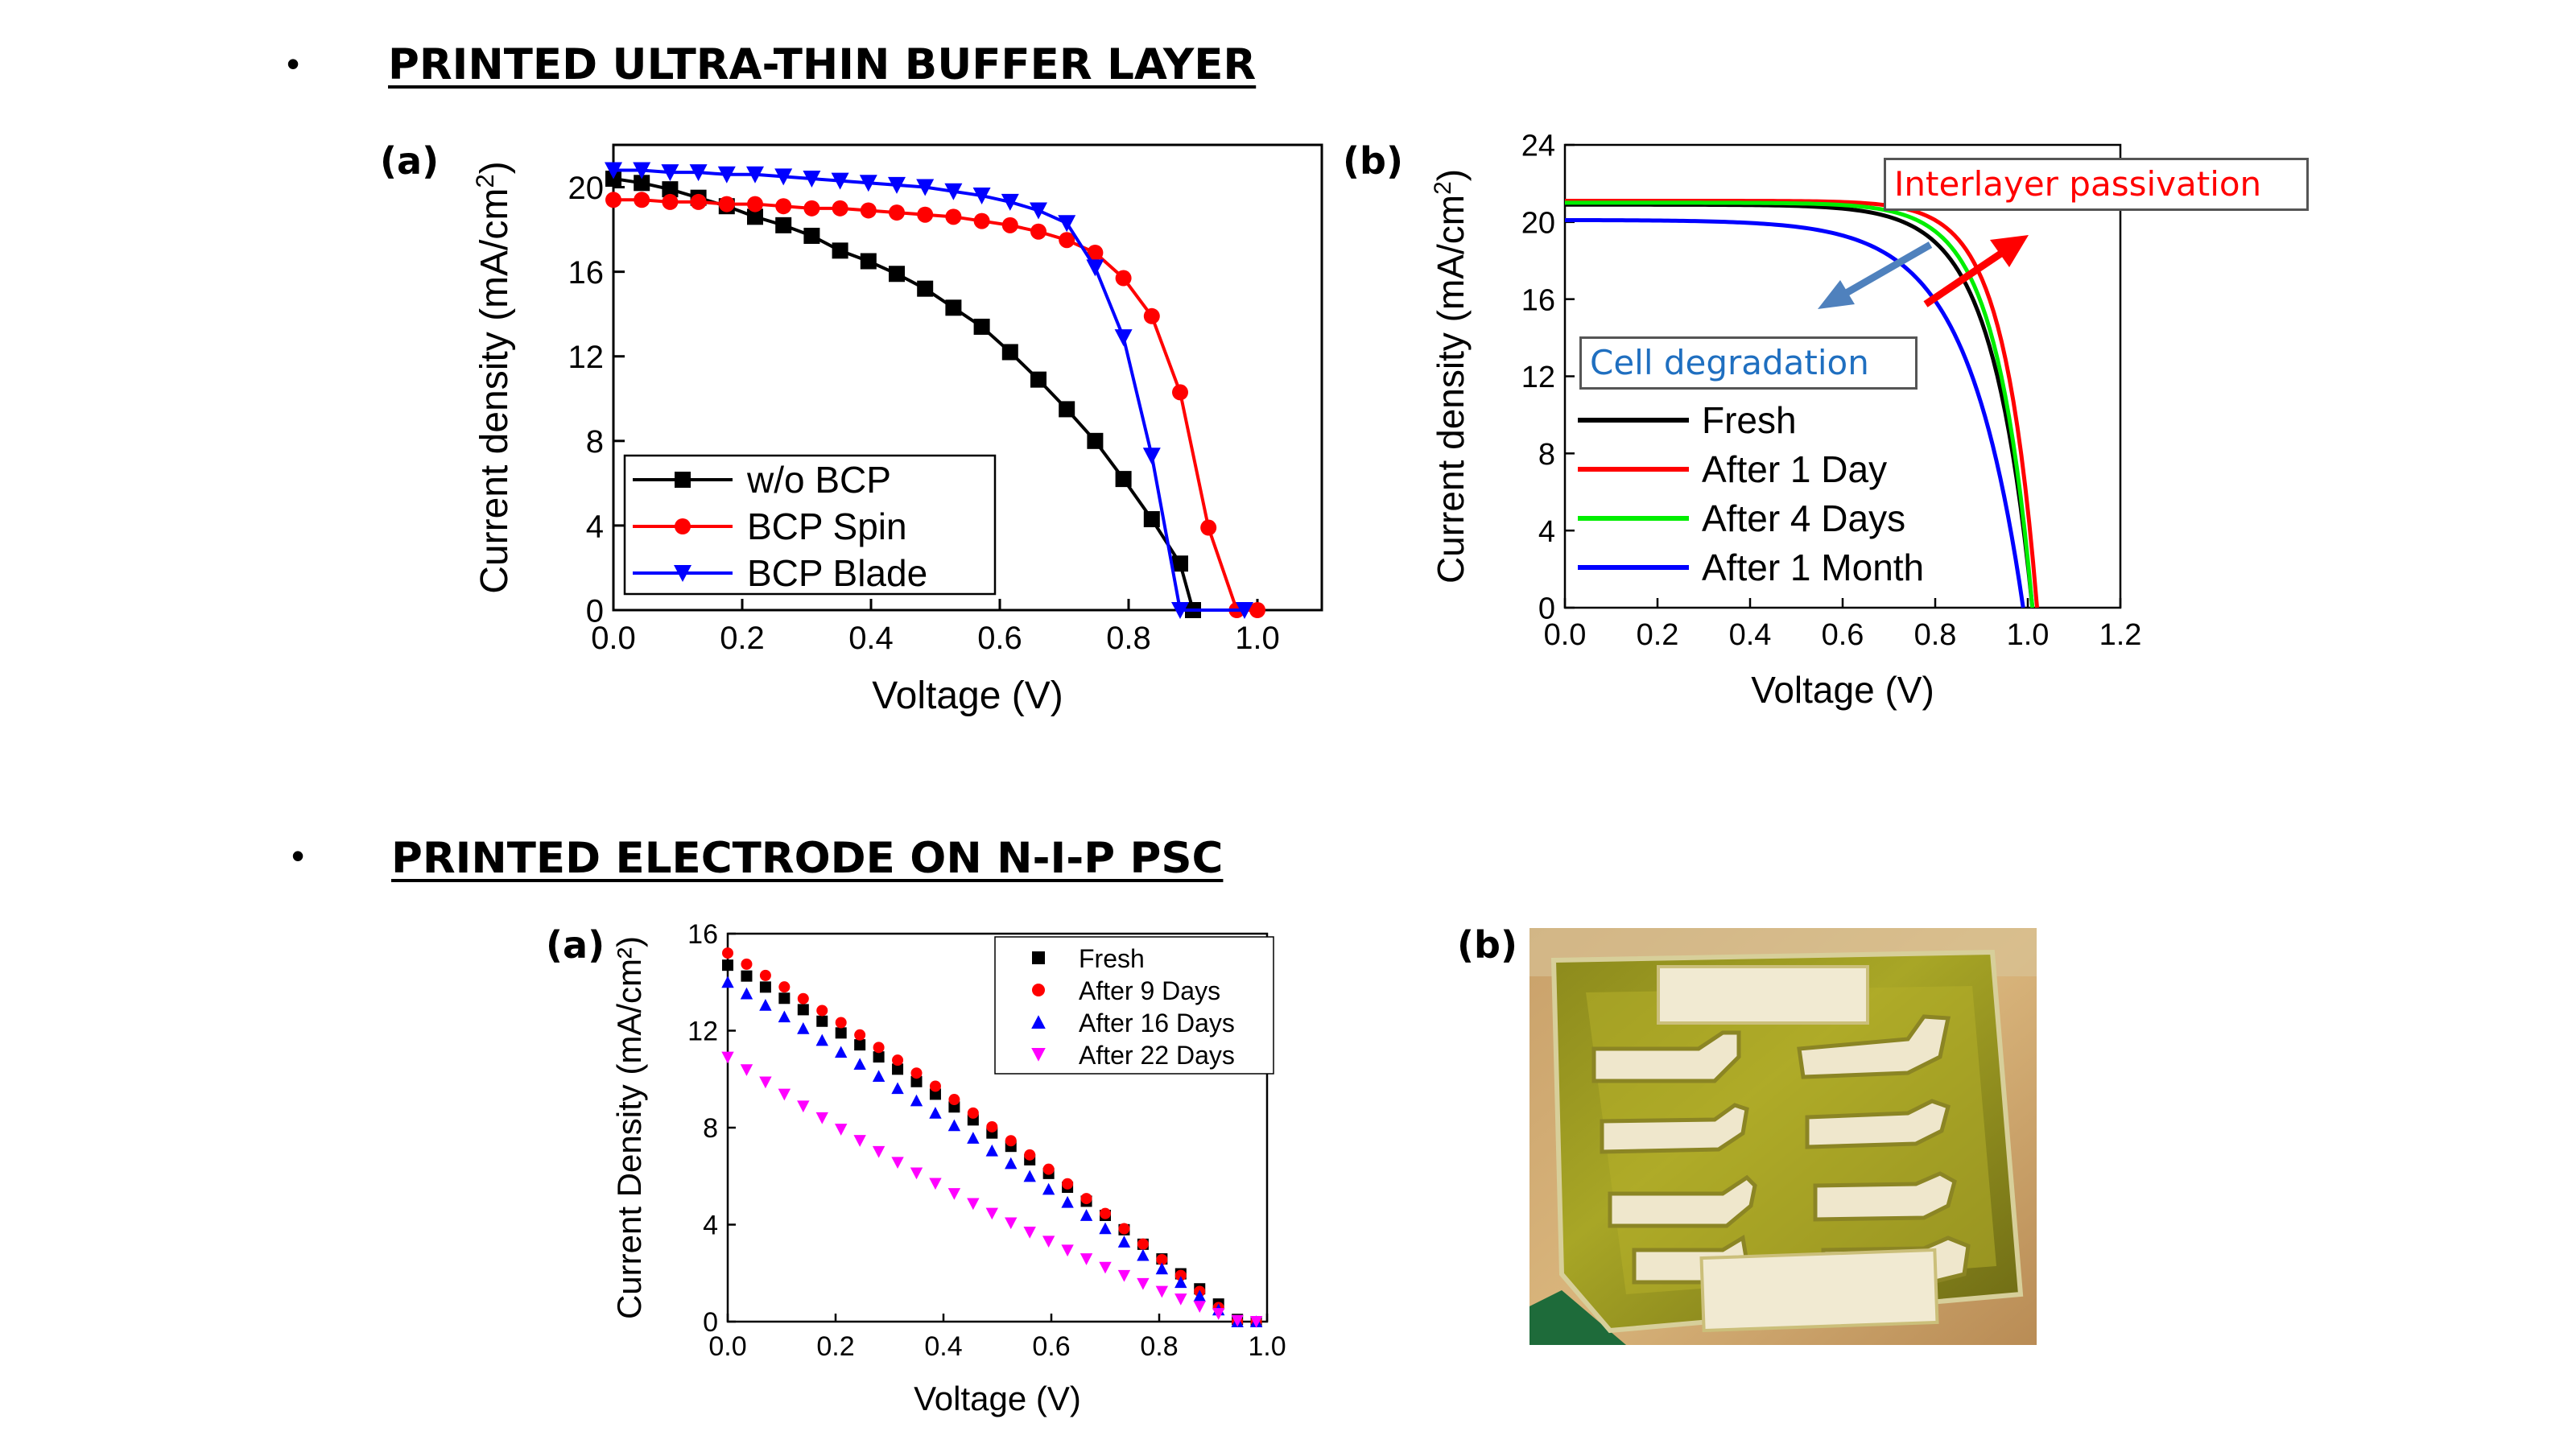 The height and width of the screenshot is (1448, 2576). Describe the element at coordinates (1799, 404) in the screenshot. I see `series-line-after-4-days` at that location.